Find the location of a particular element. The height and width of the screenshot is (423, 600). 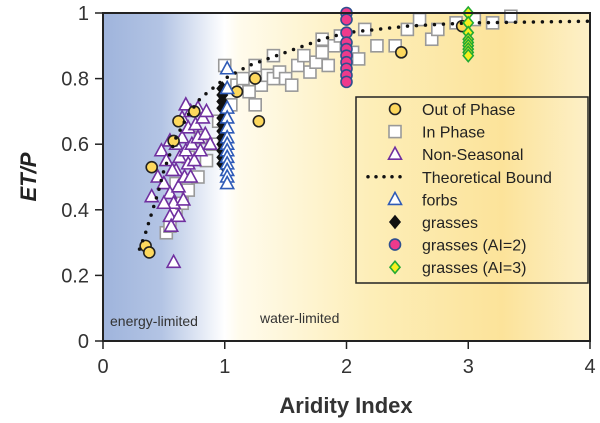

legend-label-non-seasonal: Non-Seasonal is located at coordinates (472, 155).